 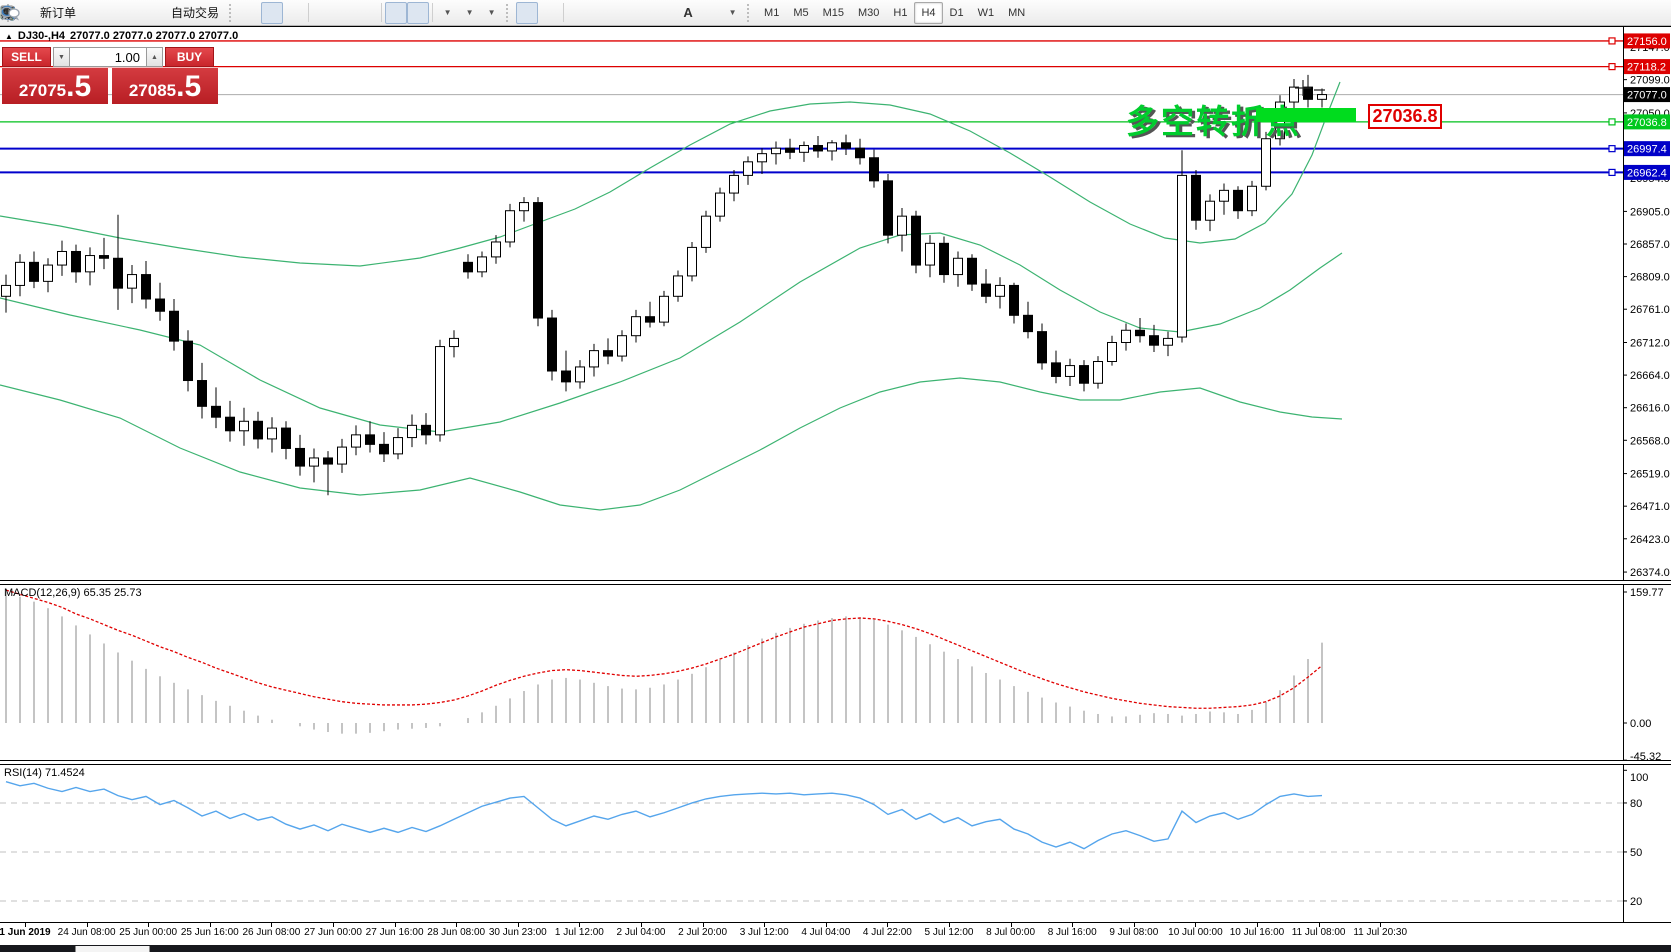 I want to click on fibonacci-tool-button: F, so click(x=339, y=13).